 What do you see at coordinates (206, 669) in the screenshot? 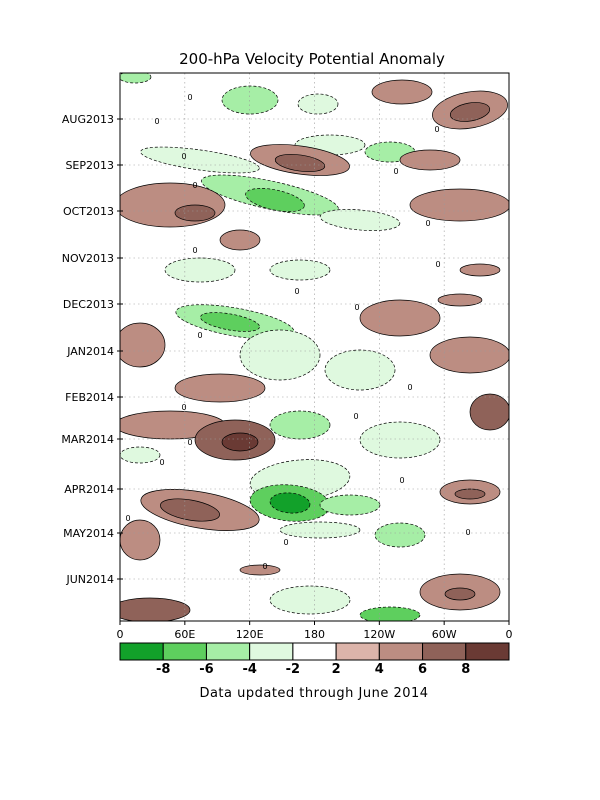
I see `colorbar-tick-label: -6` at bounding box center [206, 669].